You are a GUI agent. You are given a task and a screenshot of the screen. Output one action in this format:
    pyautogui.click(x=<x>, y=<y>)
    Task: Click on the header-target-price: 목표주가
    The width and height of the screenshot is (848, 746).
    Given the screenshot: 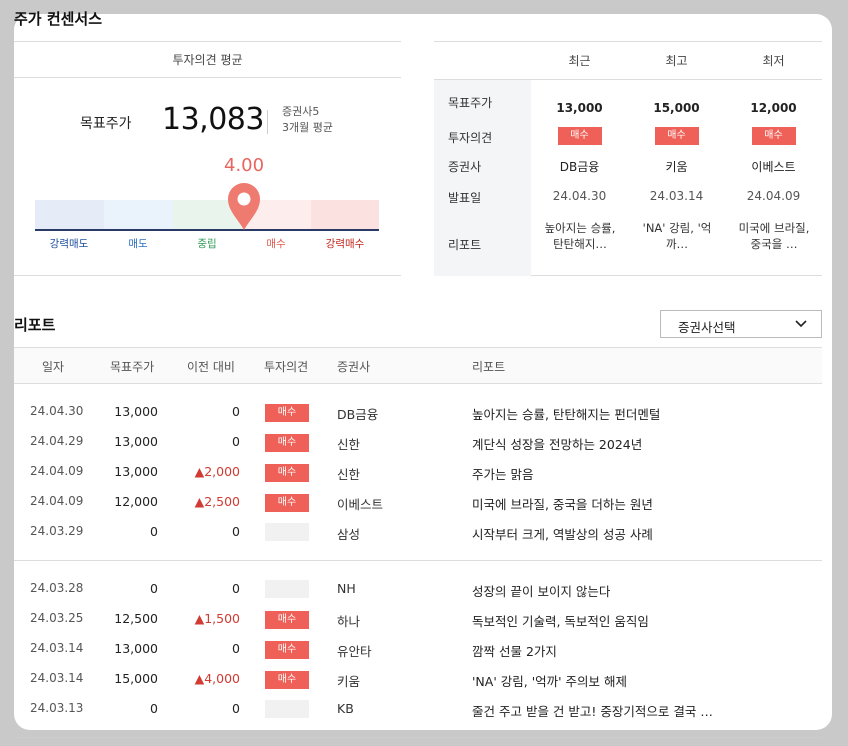 What is the action you would take?
    pyautogui.click(x=132, y=367)
    